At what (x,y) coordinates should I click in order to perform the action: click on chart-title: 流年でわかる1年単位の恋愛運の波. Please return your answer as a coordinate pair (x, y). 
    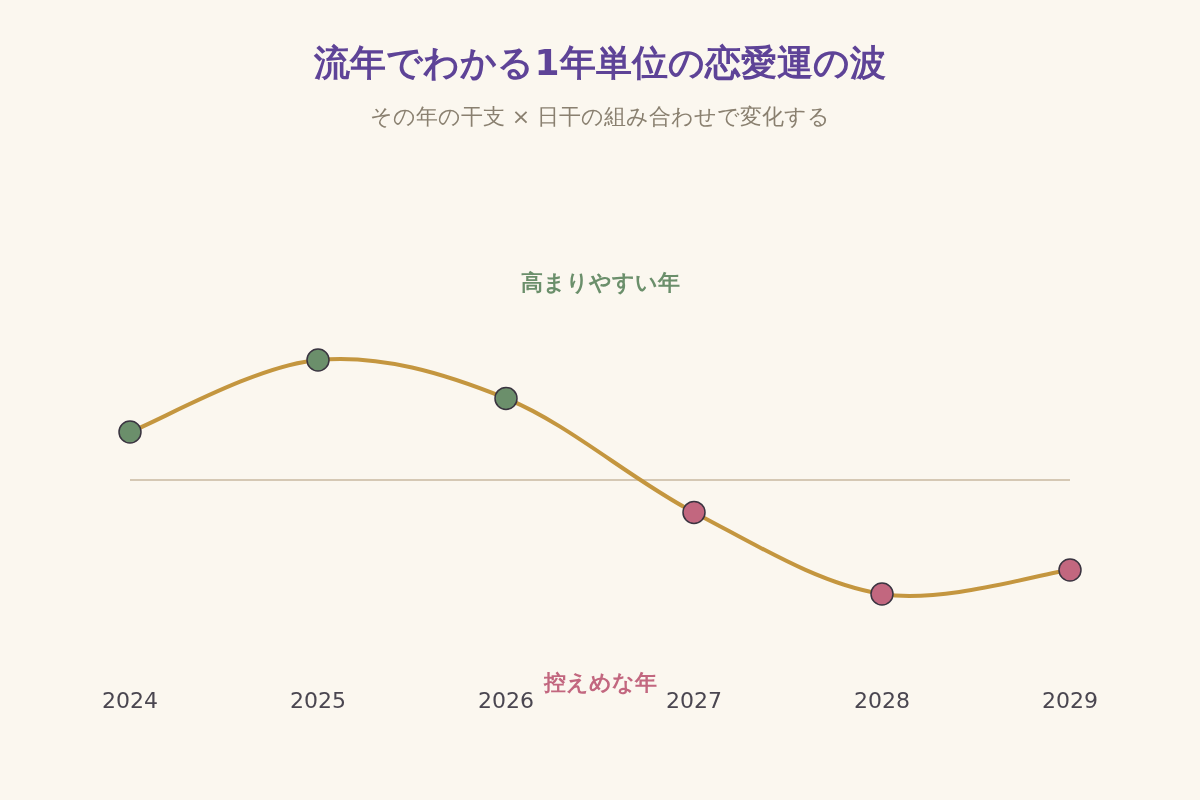
    Looking at the image, I should click on (599, 62).